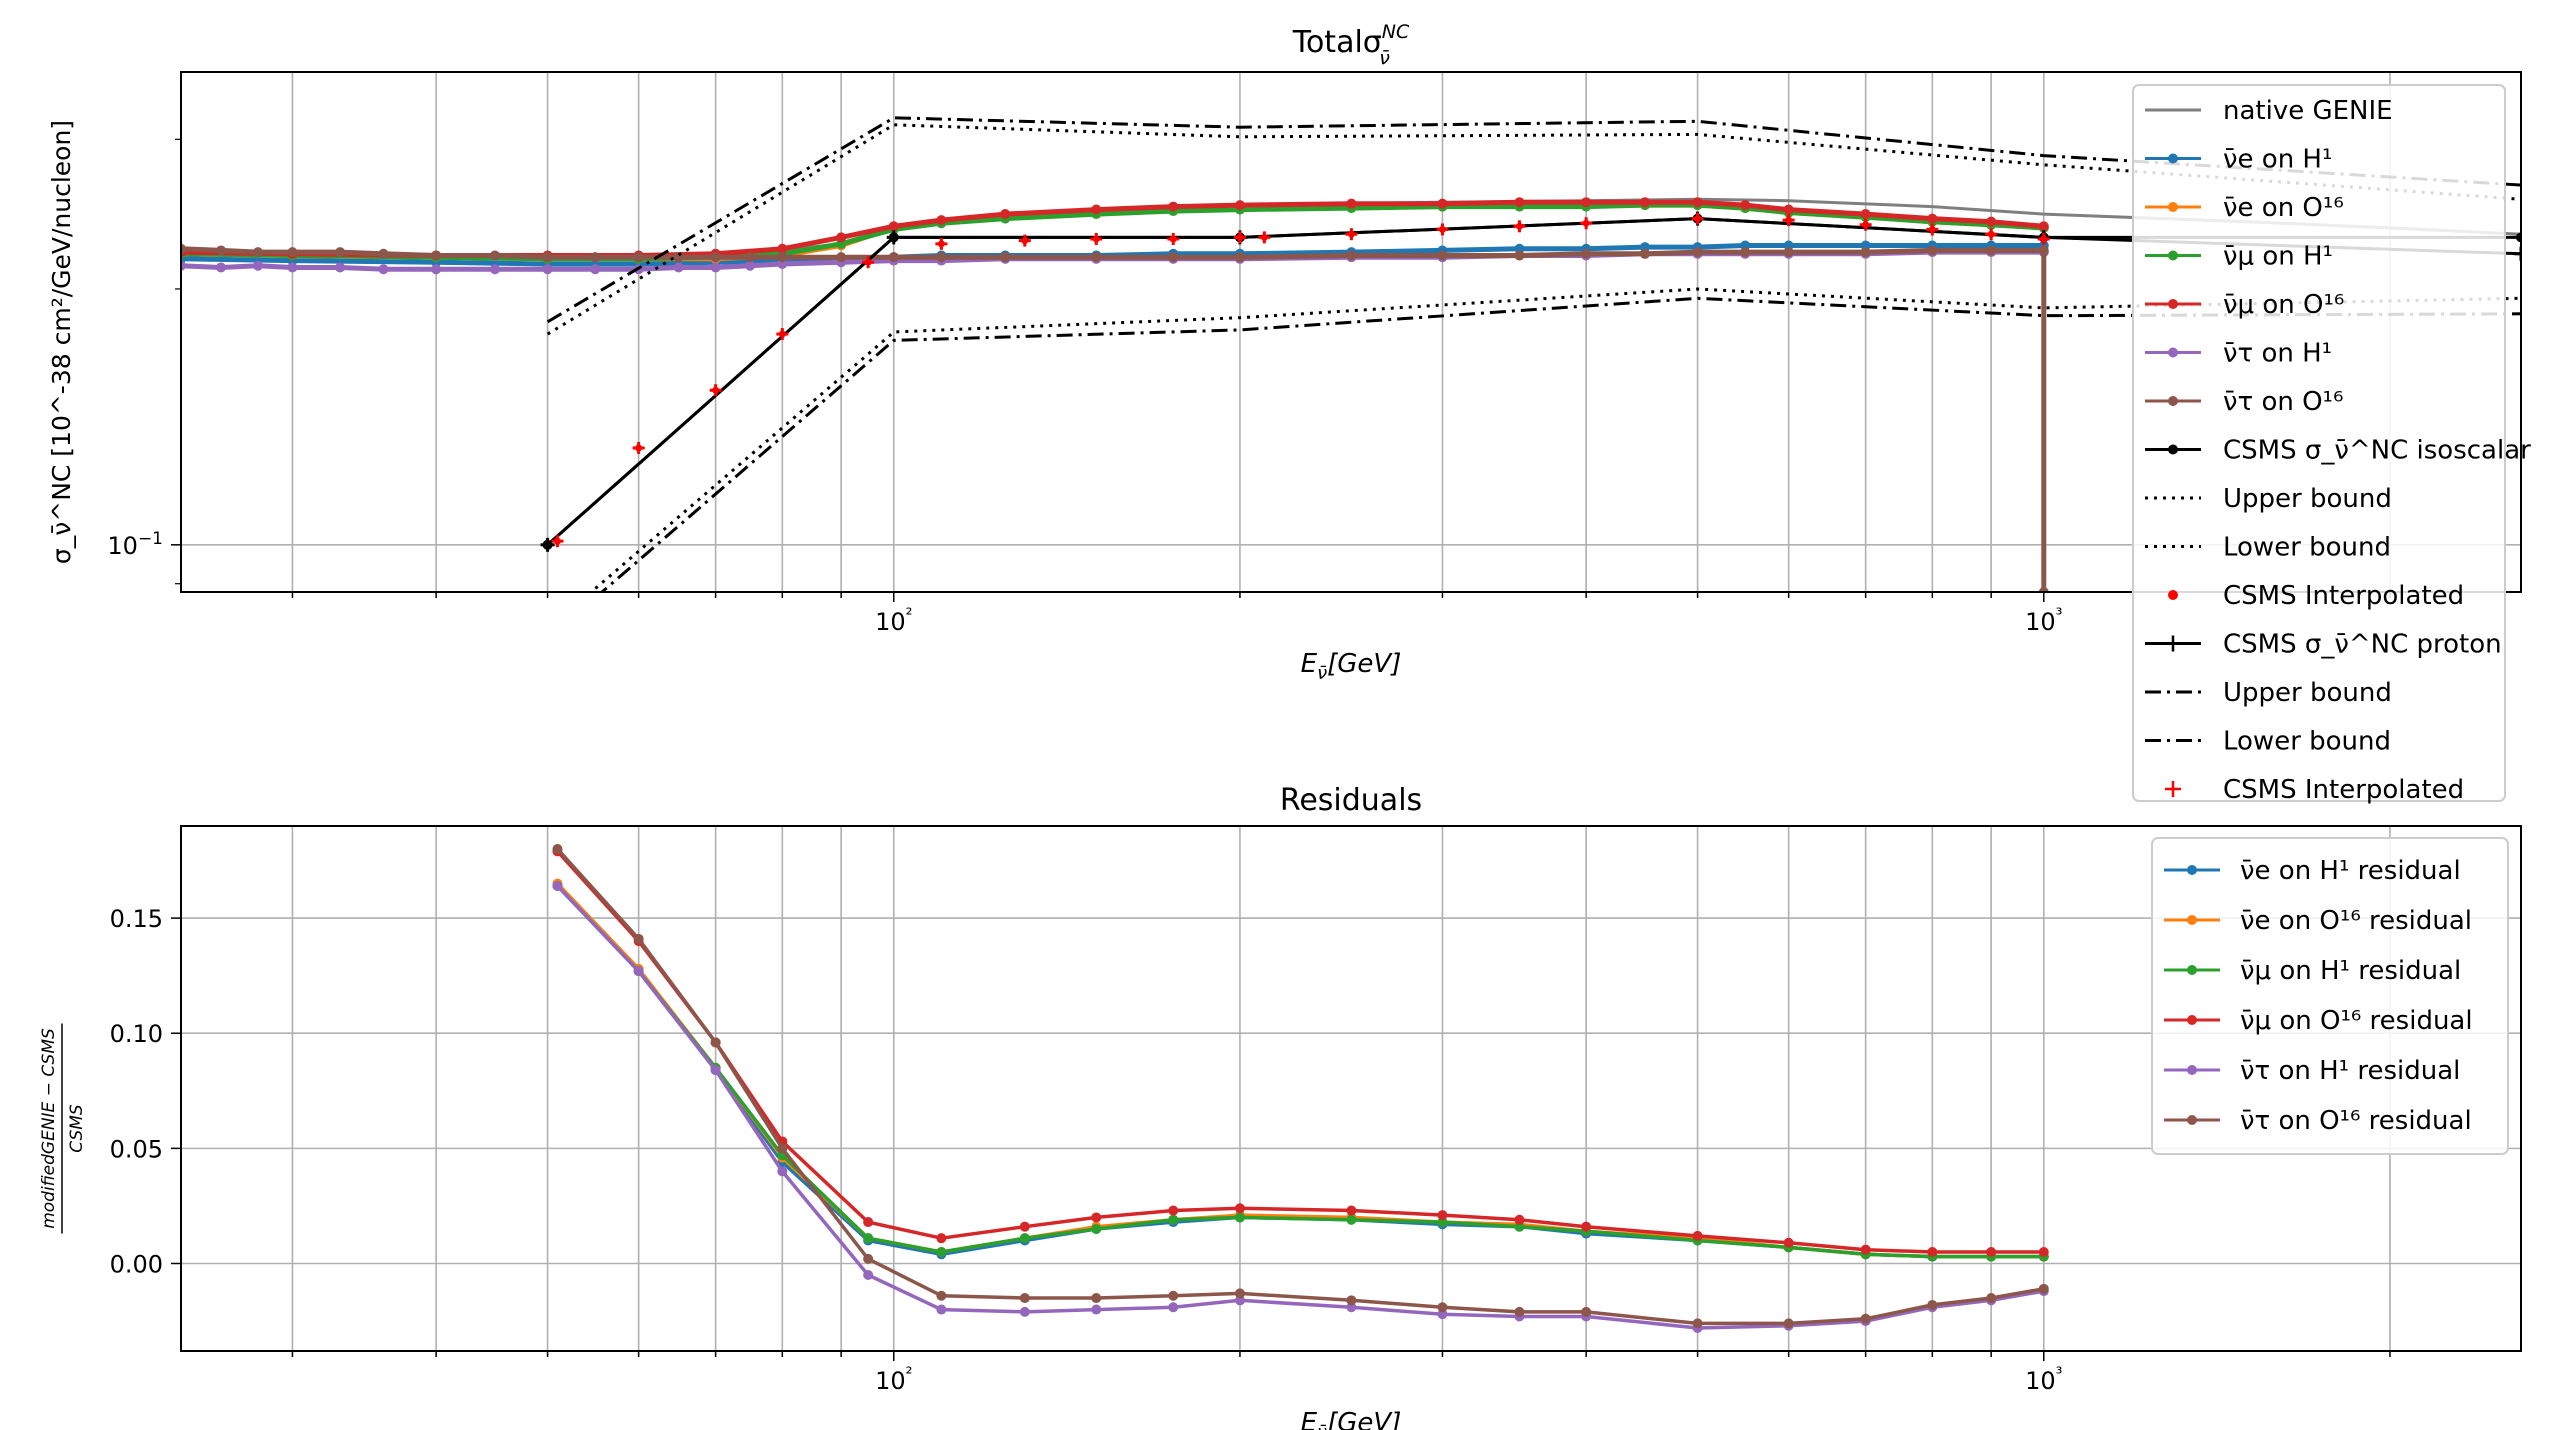  Describe the element at coordinates (2350, 971) in the screenshot. I see `bottom-legend-label: ν̄μ on H¹ residual` at that location.